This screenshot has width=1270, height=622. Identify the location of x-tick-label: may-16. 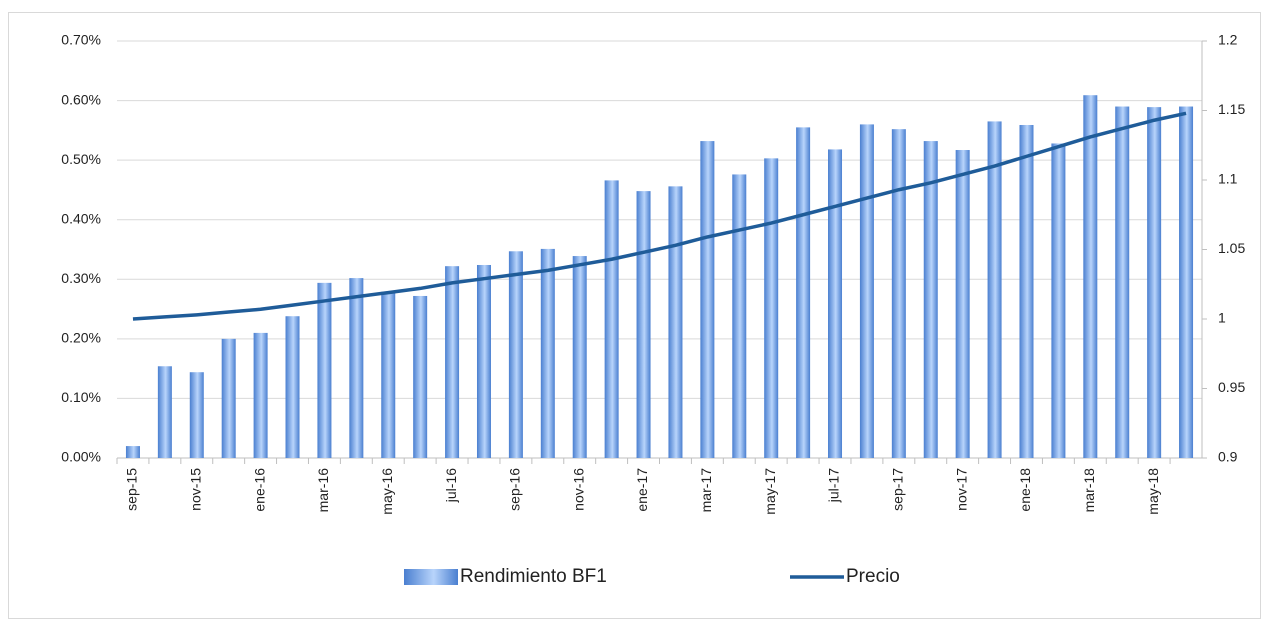
(387, 491).